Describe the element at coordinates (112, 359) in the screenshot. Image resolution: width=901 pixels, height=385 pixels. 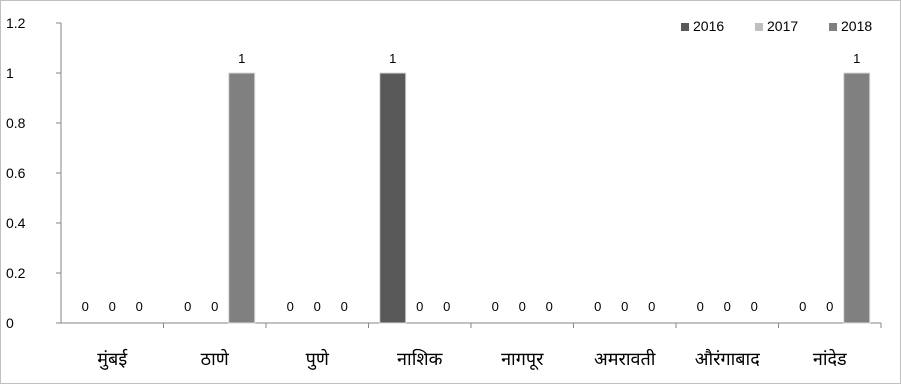
I see `x-tick-label: मुंबई` at that location.